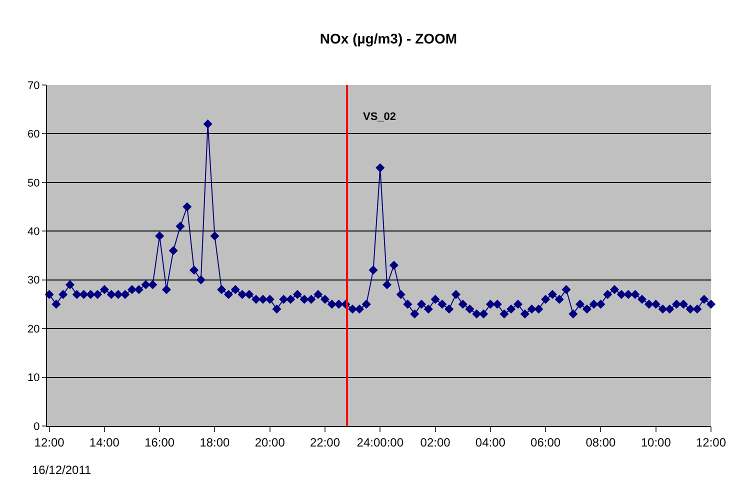 Image resolution: width=733 pixels, height=483 pixels. I want to click on x-tick-label: 24:00:00, so click(380, 442).